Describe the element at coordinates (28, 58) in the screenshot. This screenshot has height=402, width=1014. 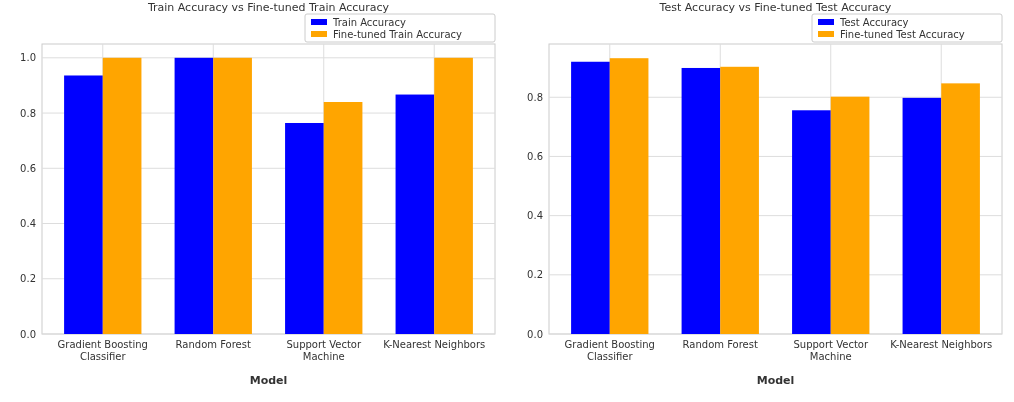
I see `y-tick-label: 1.0` at that location.